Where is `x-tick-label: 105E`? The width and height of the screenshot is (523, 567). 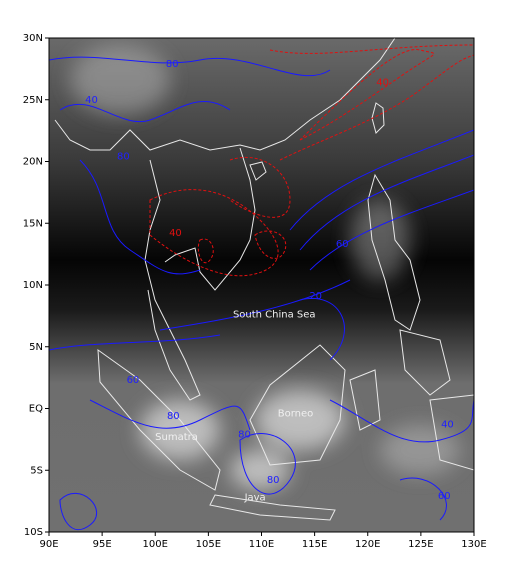
x-tick-label: 105E is located at coordinates (208, 544).